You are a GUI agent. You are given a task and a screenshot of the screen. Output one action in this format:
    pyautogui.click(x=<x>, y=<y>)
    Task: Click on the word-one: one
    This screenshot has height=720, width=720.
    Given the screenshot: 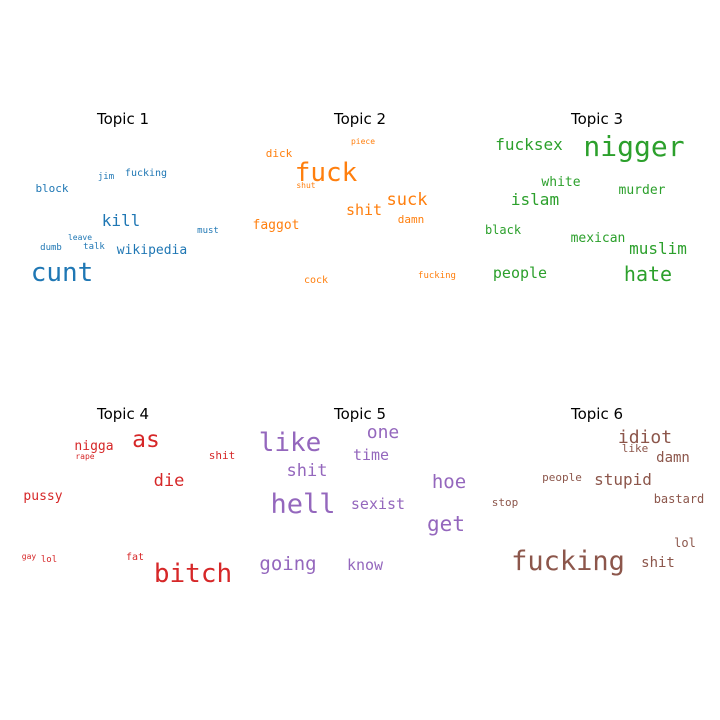 What is the action you would take?
    pyautogui.click(x=383, y=432)
    